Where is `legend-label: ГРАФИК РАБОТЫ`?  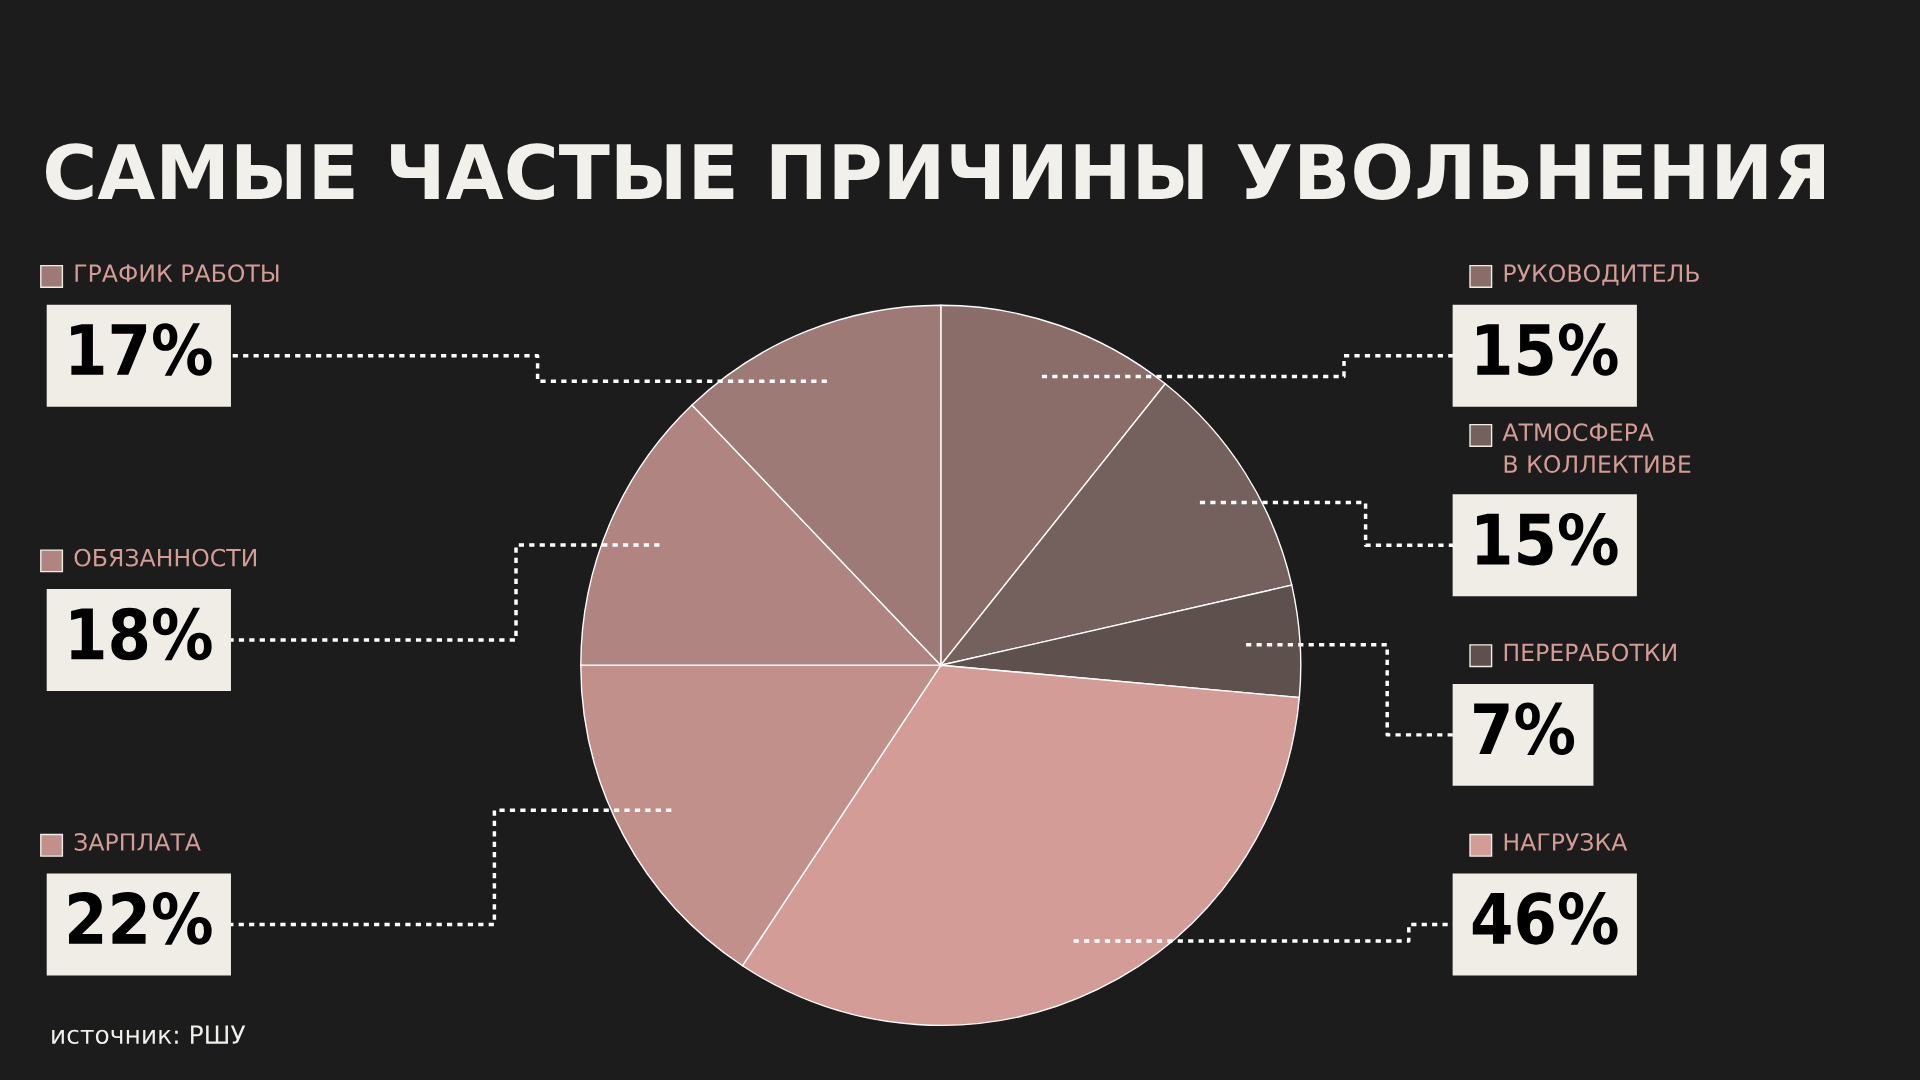 legend-label: ГРАФИК РАБОТЫ is located at coordinates (177, 273).